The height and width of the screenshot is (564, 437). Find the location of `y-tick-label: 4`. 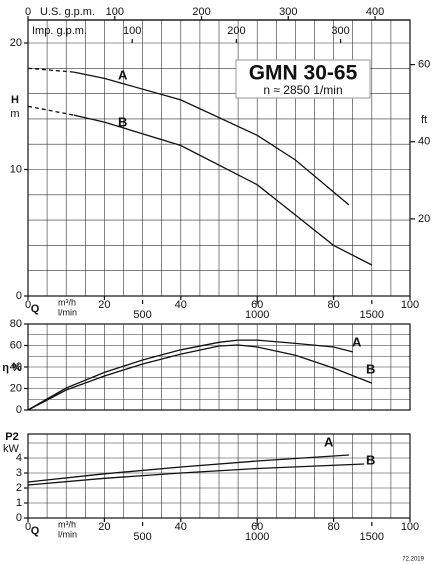

y-tick-label: 4 is located at coordinates (19, 458).